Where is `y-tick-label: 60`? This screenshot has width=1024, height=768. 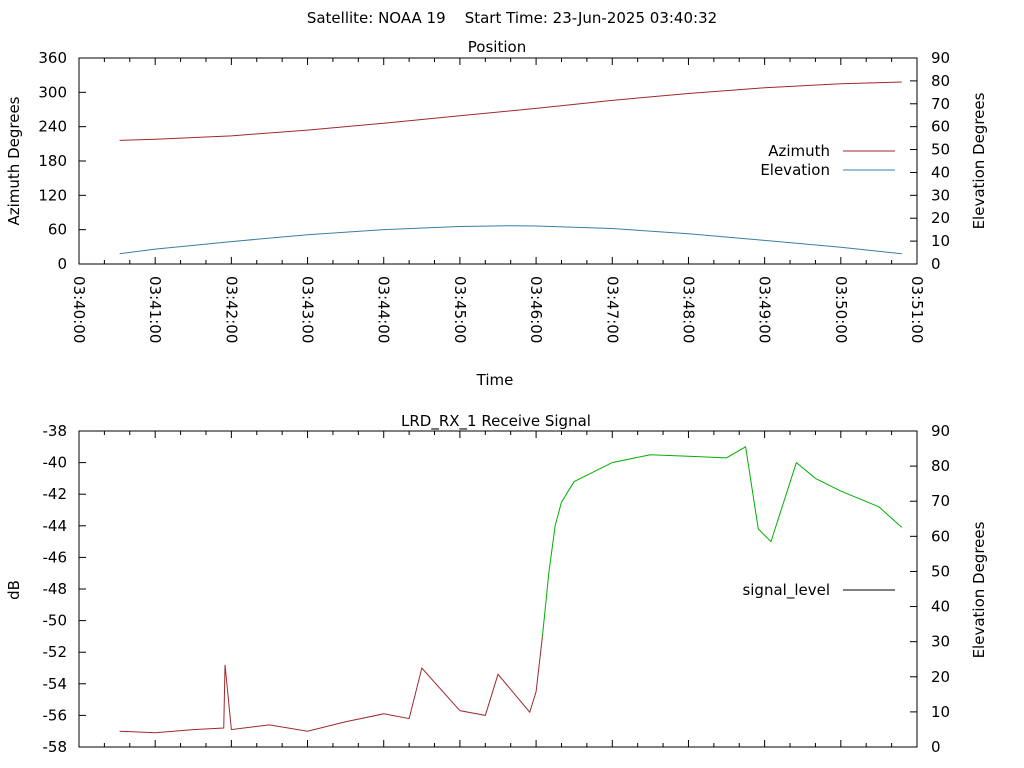
y-tick-label: 60 is located at coordinates (57, 230).